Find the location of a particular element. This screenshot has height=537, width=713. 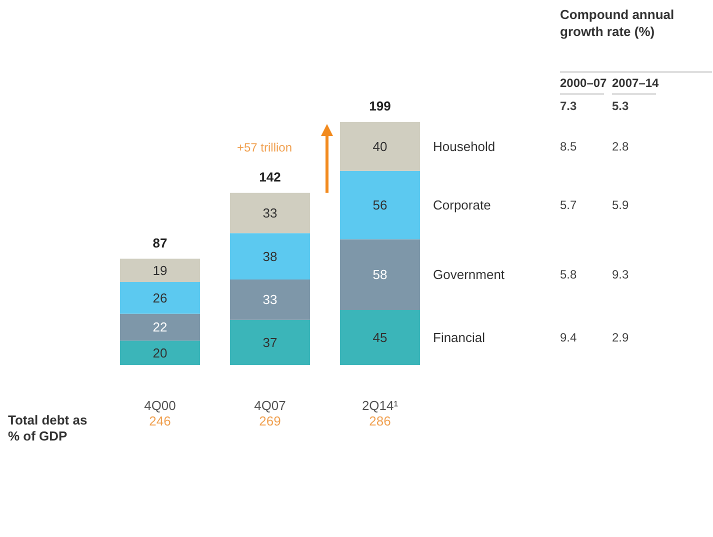

text: 5.8 is located at coordinates (569, 275).